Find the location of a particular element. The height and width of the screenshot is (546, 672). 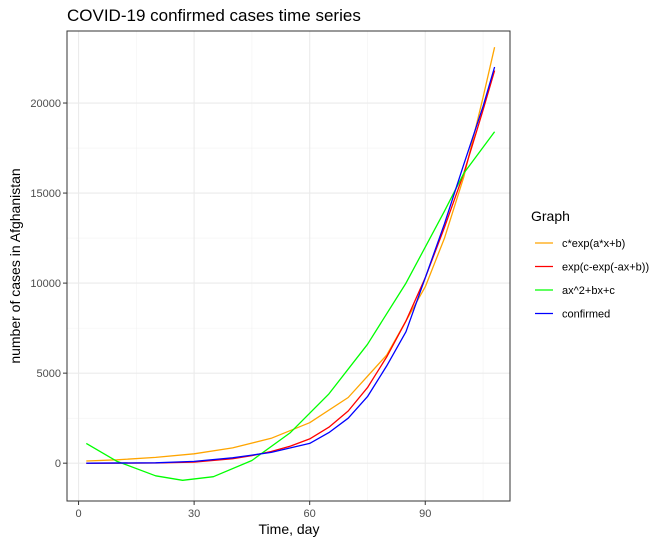

x-tick-label: 90 is located at coordinates (425, 514).